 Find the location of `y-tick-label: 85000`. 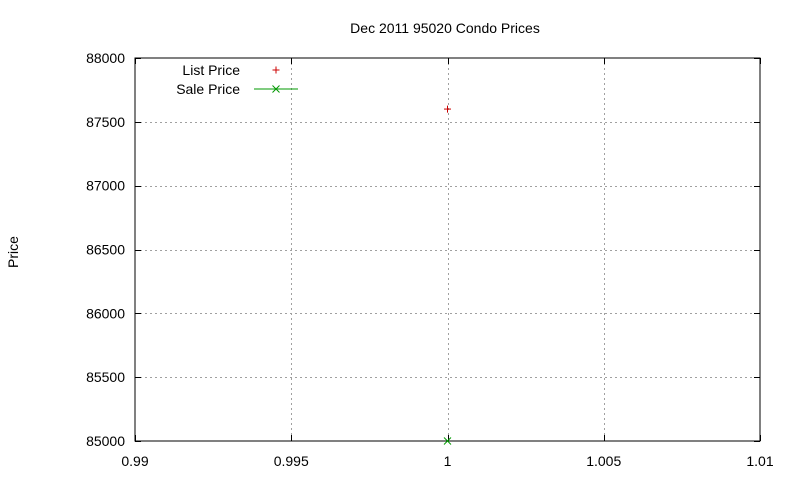

y-tick-label: 85000 is located at coordinates (105, 441).